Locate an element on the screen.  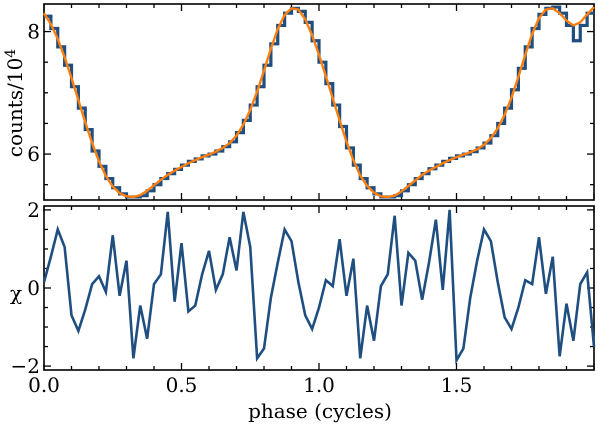
x-axis-label: phase (cycles) is located at coordinates (320, 411).